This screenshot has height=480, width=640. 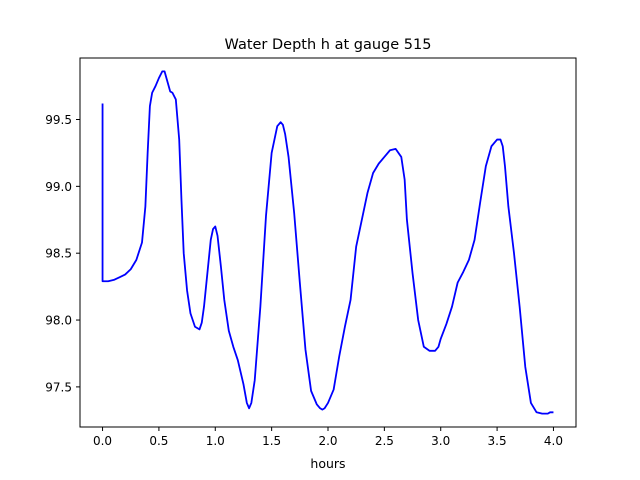 What do you see at coordinates (271, 441) in the screenshot?
I see `x-tick-label: 1.5` at bounding box center [271, 441].